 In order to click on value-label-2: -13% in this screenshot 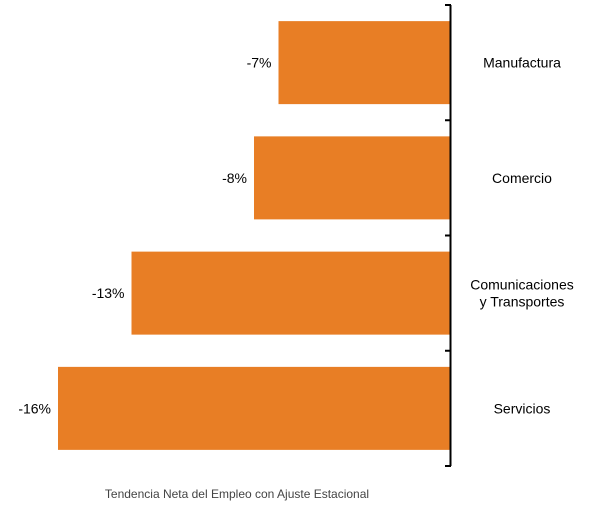, I will do `click(108, 293)`.